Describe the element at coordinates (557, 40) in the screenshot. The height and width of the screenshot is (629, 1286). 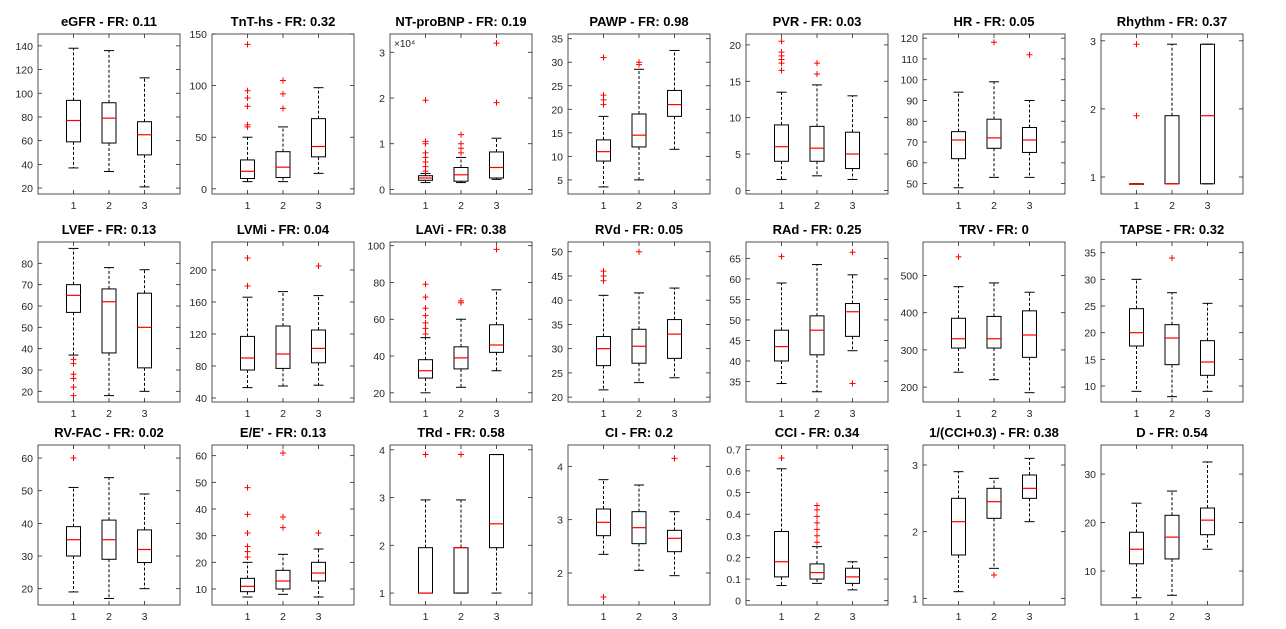
I see `y-tick-label: 35` at that location.